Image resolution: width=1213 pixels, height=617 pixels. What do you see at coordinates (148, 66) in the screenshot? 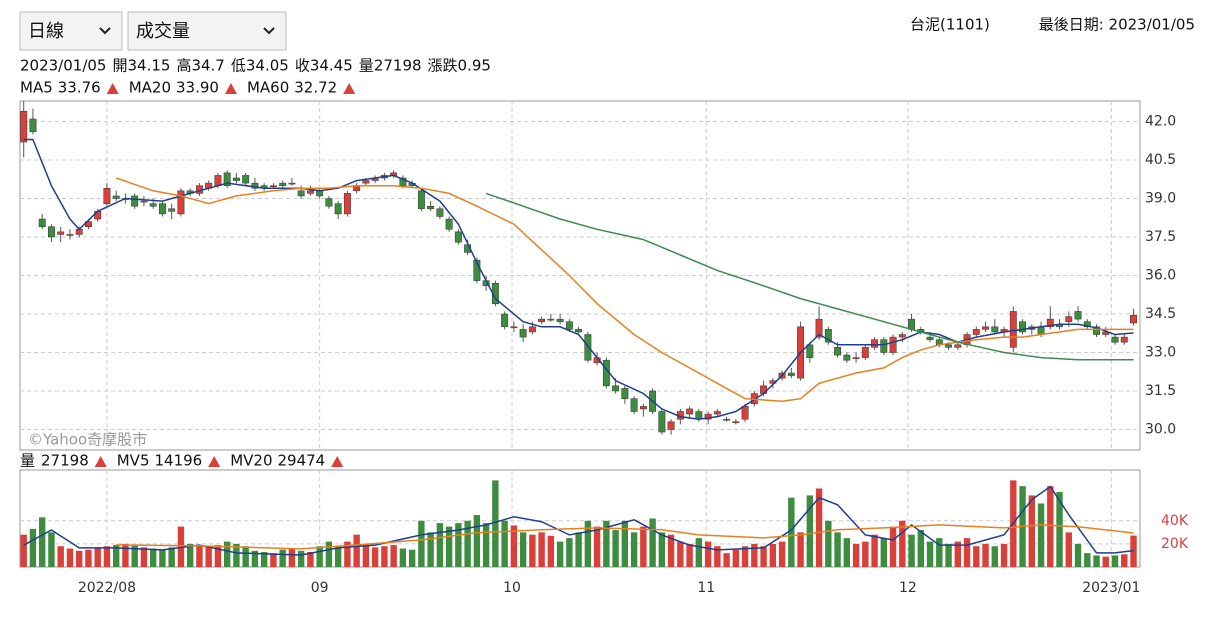
I see `info-text: 34.15` at bounding box center [148, 66].